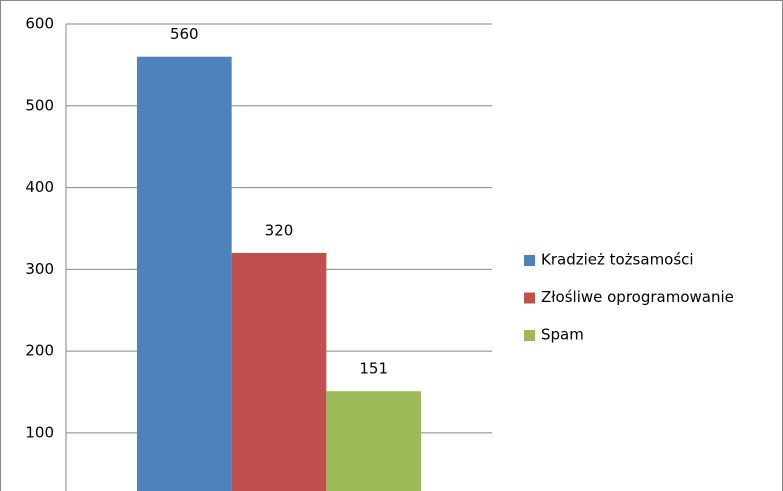 The image size is (783, 491). Describe the element at coordinates (39, 105) in the screenshot. I see `y-tick-label: 500` at that location.